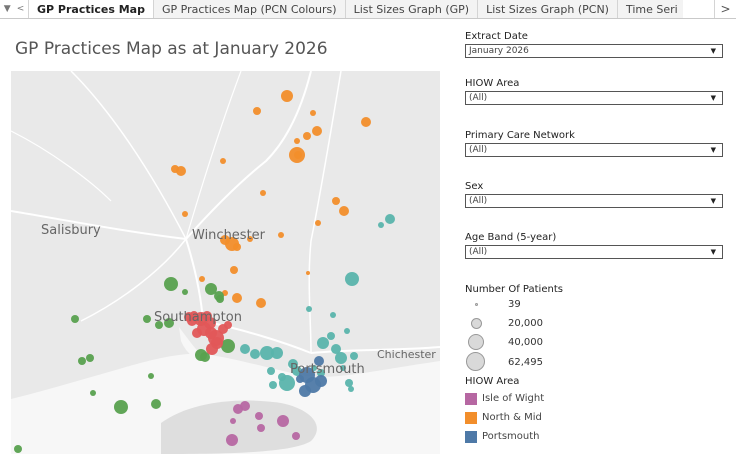 Image resolution: width=736 pixels, height=454 pixels. What do you see at coordinates (594, 201) in the screenshot?
I see `sex-dropdown: (All) ▼` at bounding box center [594, 201].